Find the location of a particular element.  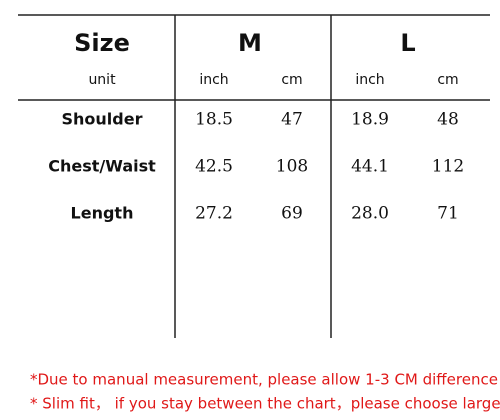

measurement: 27.2 is located at coordinates (214, 214).